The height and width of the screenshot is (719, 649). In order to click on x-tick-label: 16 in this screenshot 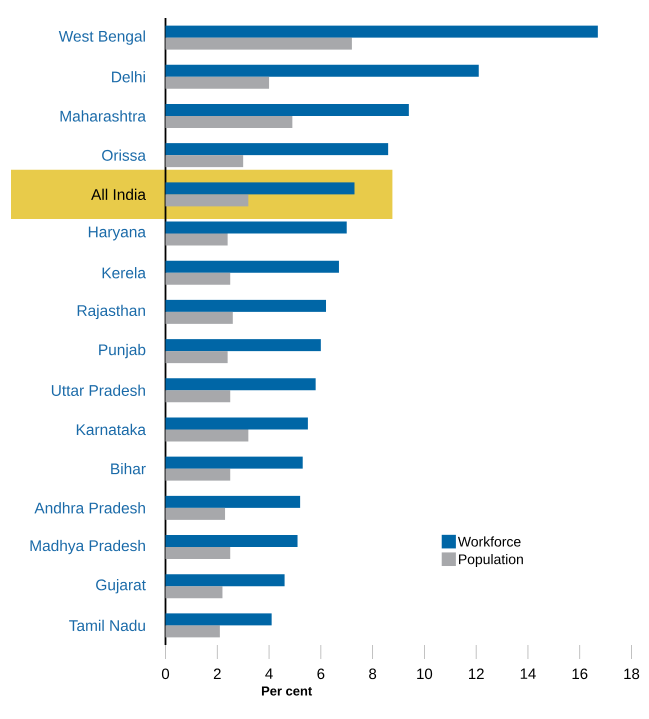, I will do `click(580, 674)`.